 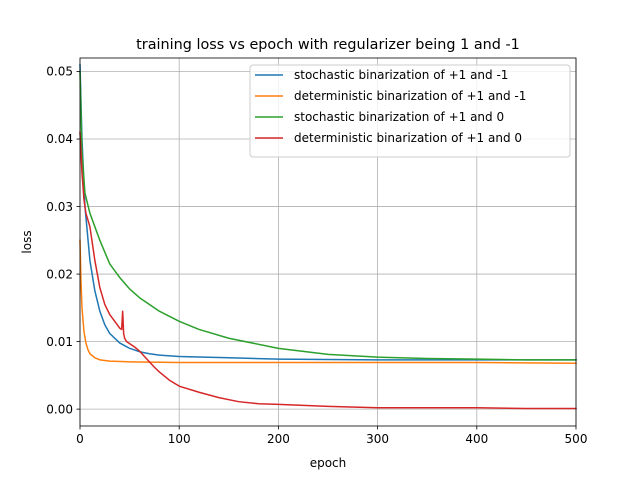 What do you see at coordinates (408, 138) in the screenshot?
I see `legend-label-4: deterministic binarization of +1 and 0` at bounding box center [408, 138].